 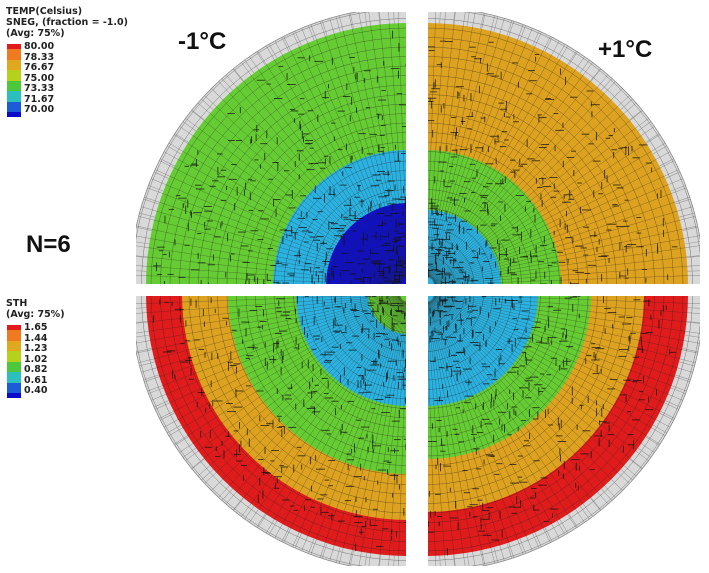 I want to click on sth-tick-3: 1.23, so click(x=36, y=348).